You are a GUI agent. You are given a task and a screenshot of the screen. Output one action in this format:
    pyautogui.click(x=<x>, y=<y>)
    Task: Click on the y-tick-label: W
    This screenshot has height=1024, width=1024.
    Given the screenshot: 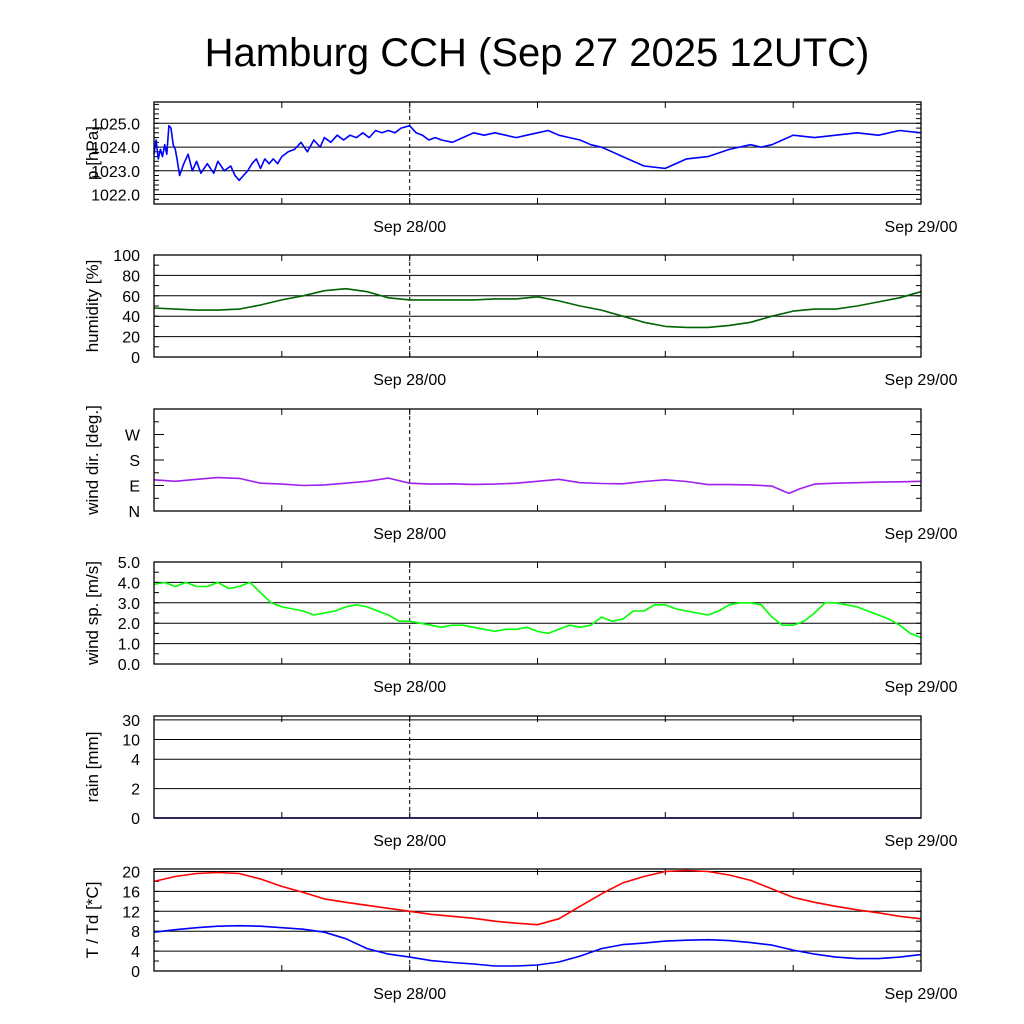 What is the action you would take?
    pyautogui.click(x=133, y=436)
    